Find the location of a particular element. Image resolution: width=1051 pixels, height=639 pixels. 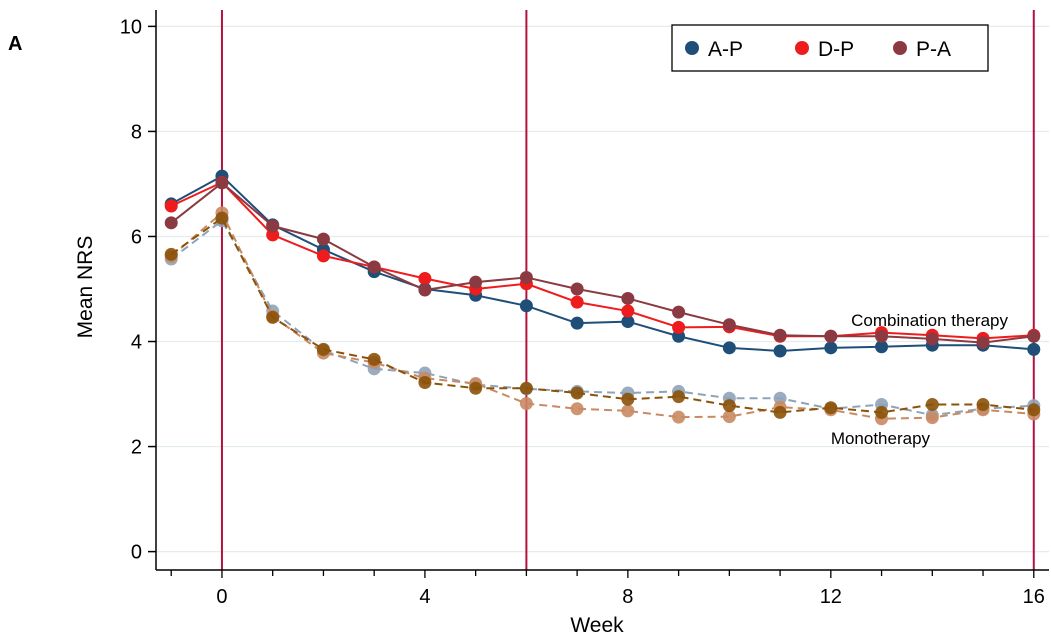

y-tick-label-0: 0 is located at coordinates (136, 553).